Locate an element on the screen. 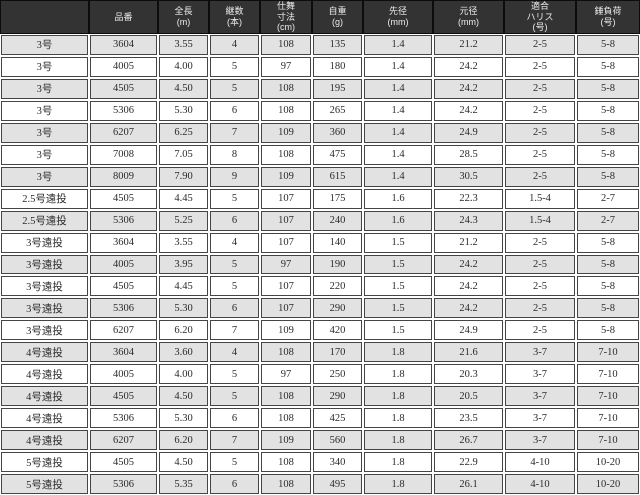 The height and width of the screenshot is (495, 640). header-total-length: 全長 (m) is located at coordinates (183, 17).